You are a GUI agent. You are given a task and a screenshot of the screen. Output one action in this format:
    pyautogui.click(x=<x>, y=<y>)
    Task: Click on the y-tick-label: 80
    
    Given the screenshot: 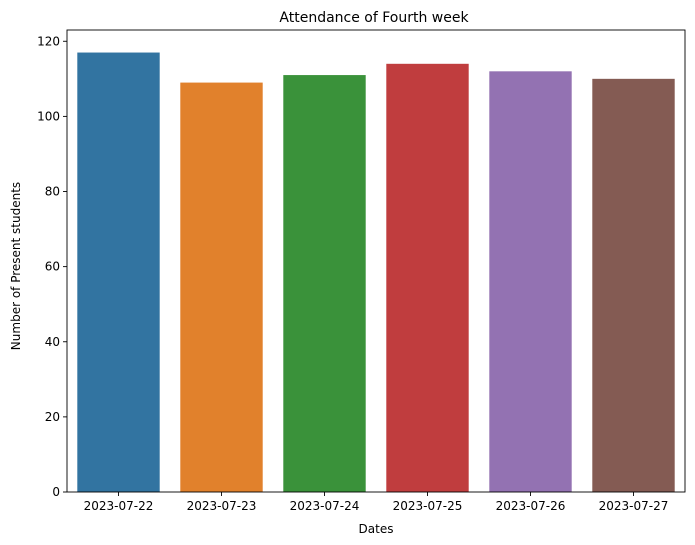 What is the action you would take?
    pyautogui.click(x=52, y=192)
    